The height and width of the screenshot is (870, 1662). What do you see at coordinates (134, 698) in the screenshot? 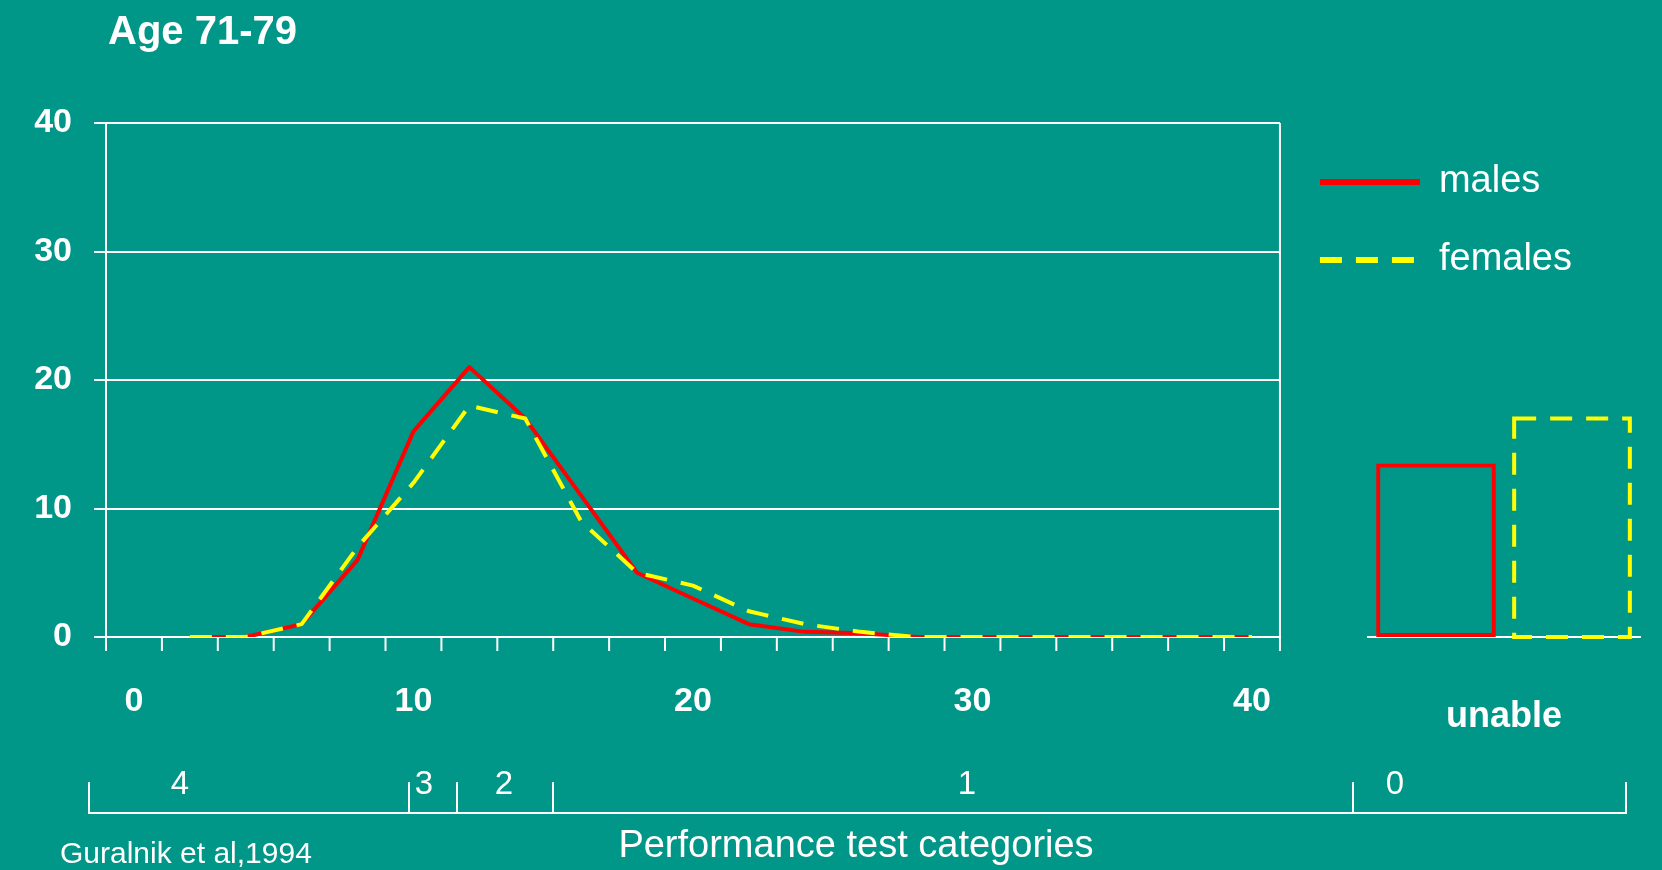
I see `x-tick-label: 0` at bounding box center [134, 698].